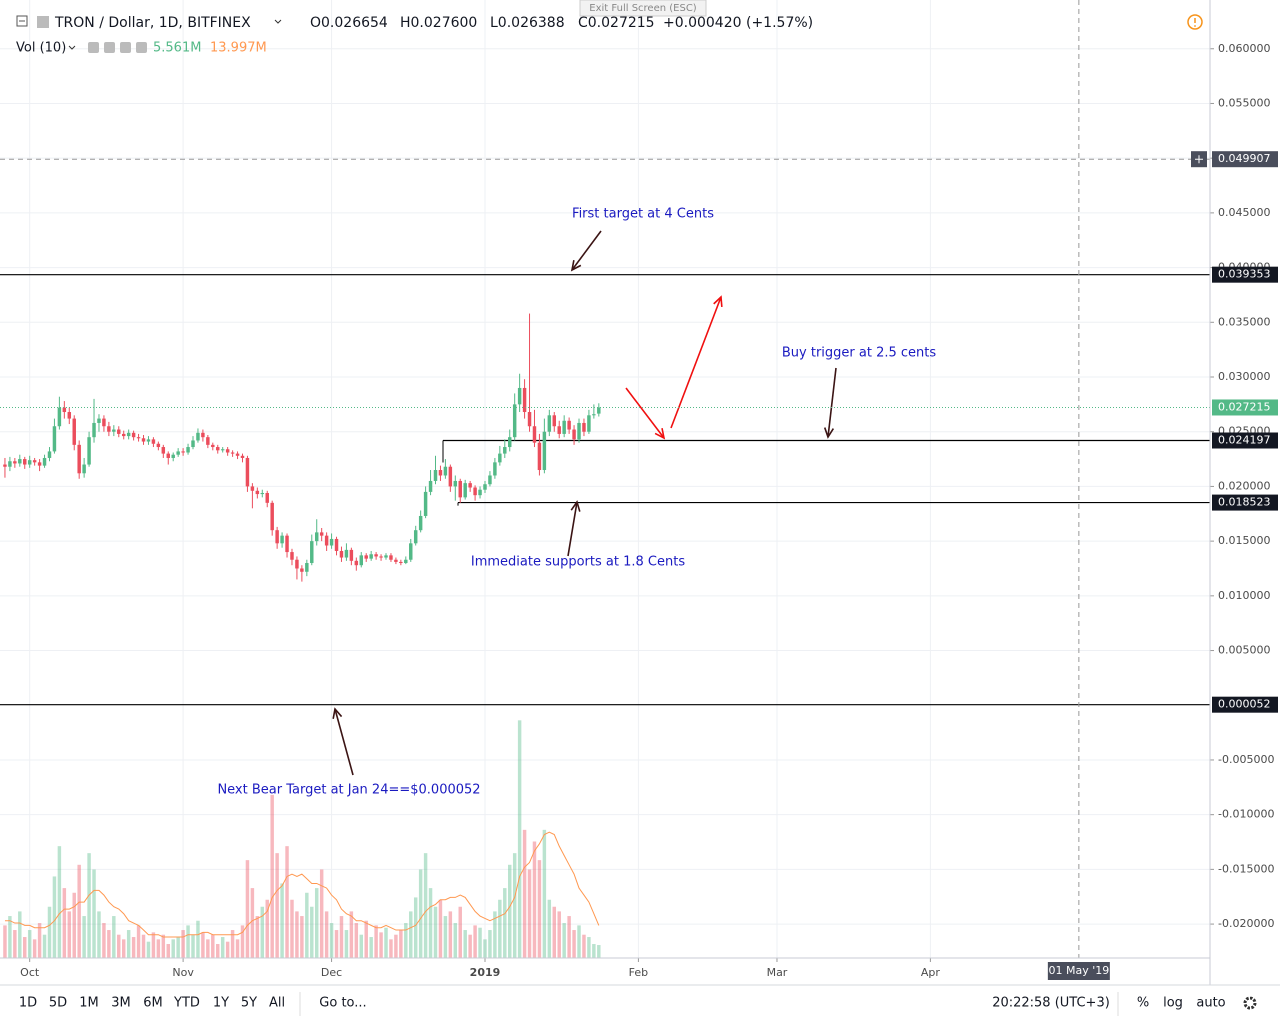 Image resolution: width=1280 pixels, height=1024 pixels. Describe the element at coordinates (696, 362) in the screenshot. I see `annotation-arrow` at that location.